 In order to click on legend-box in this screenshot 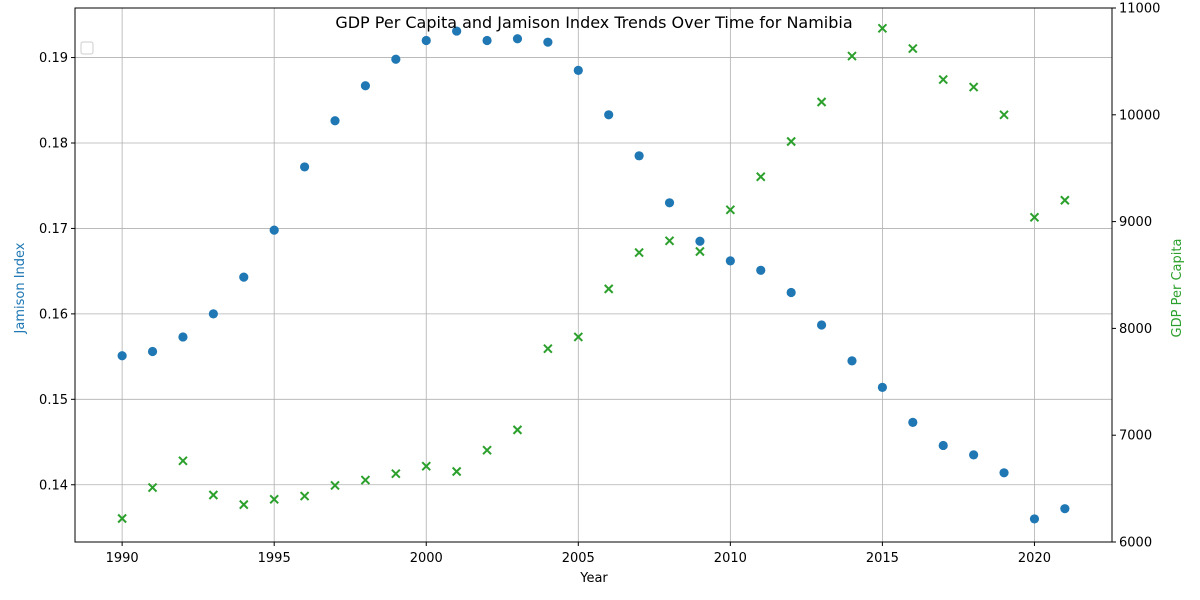, I will do `click(87, 48)`.